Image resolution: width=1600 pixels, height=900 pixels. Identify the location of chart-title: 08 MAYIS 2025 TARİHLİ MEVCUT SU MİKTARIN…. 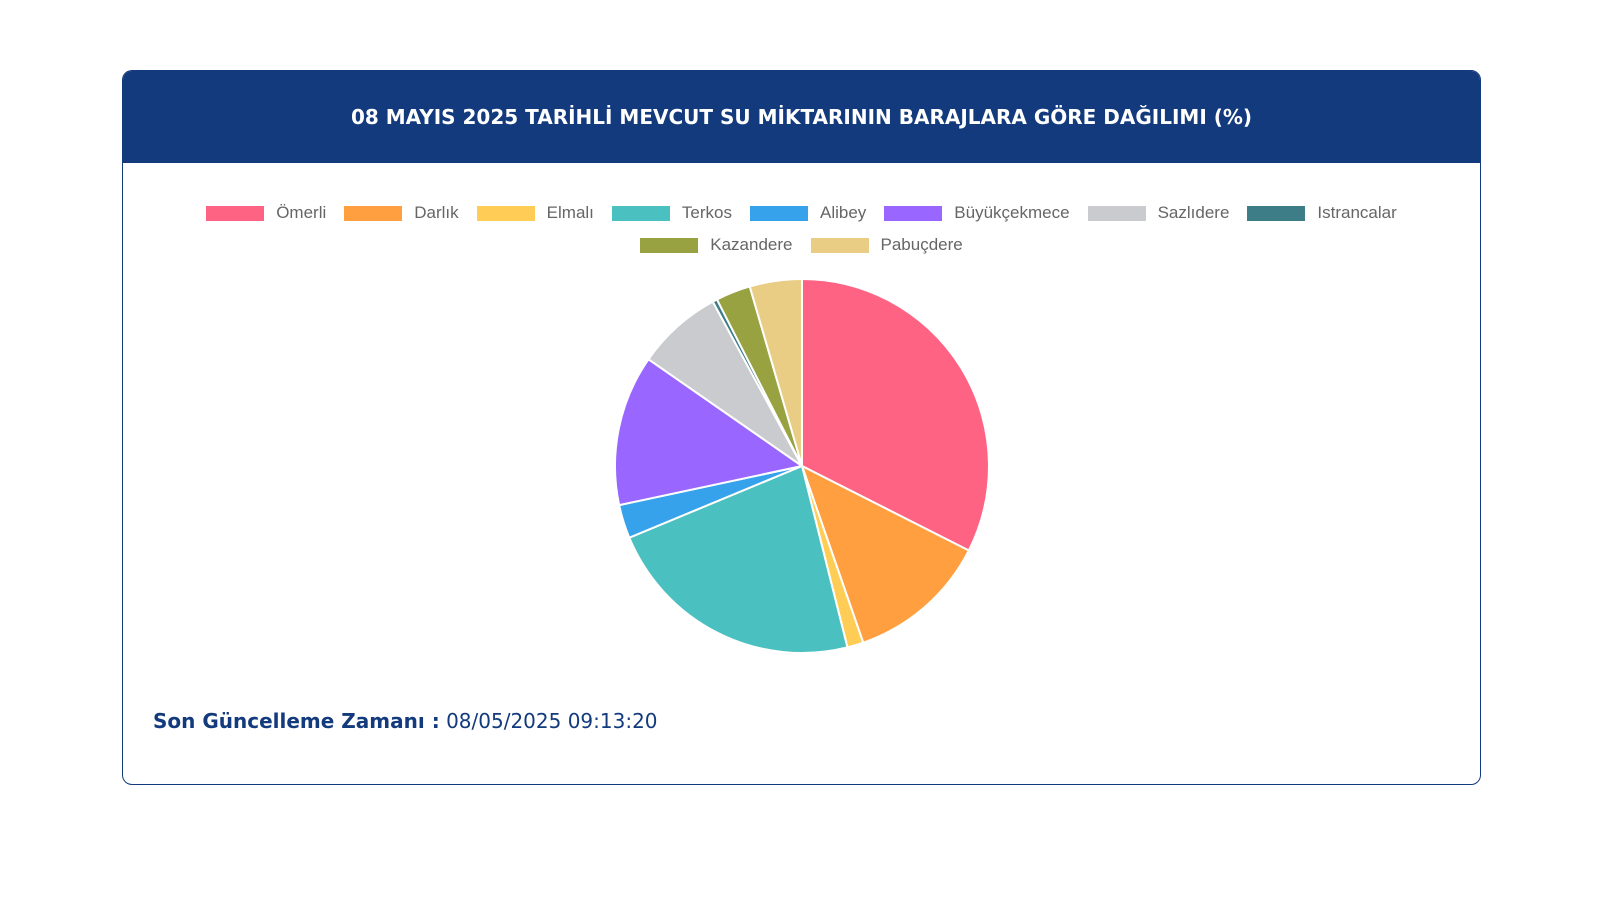
(801, 117).